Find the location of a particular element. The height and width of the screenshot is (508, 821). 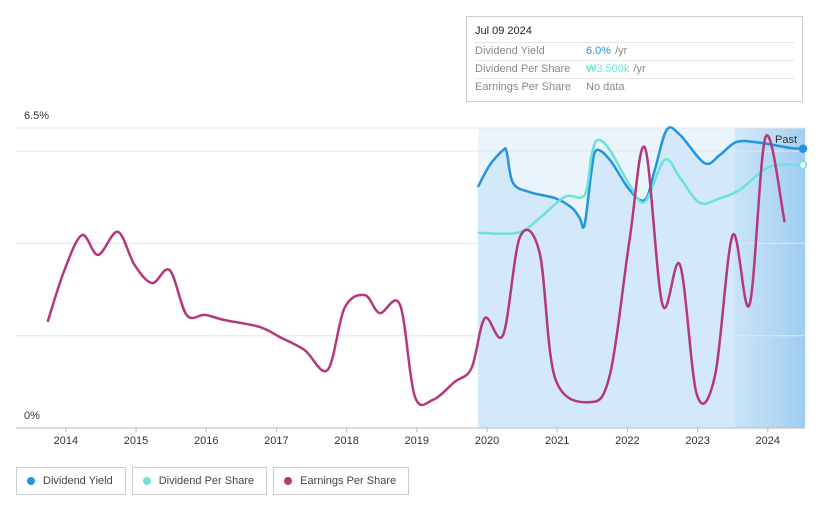

x-tick-label: 2014 is located at coordinates (66, 441).